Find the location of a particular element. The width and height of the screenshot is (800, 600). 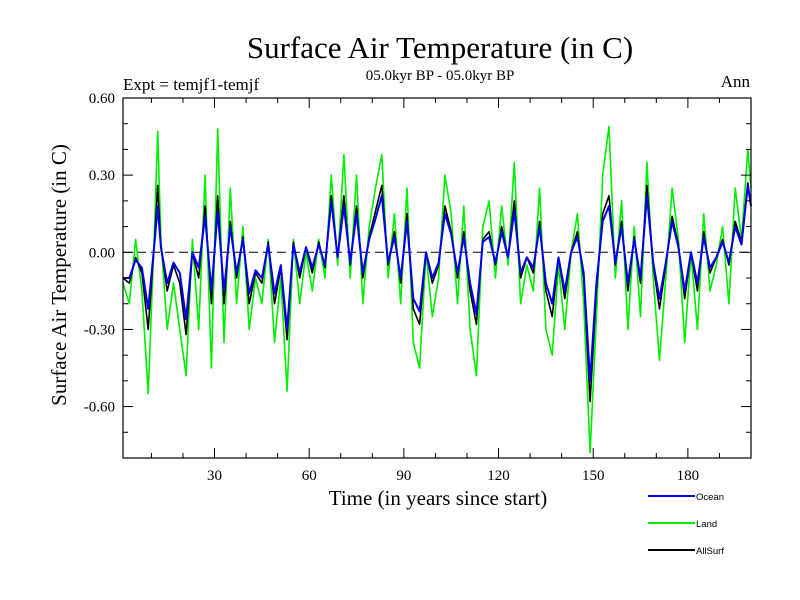

legend-label-allsurf: AllSurf is located at coordinates (710, 551).